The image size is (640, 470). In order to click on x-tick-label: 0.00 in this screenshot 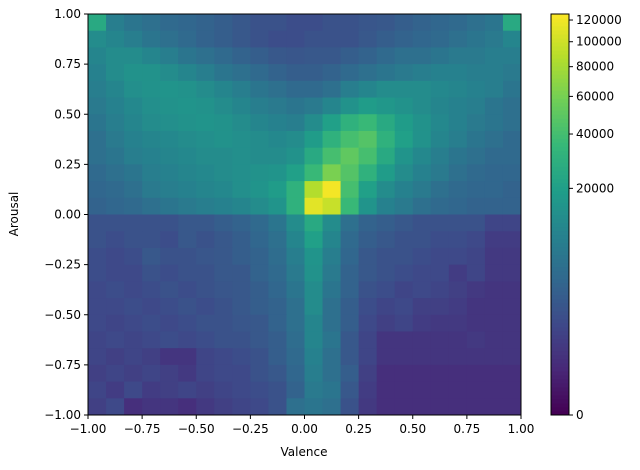, I will do `click(304, 429)`.